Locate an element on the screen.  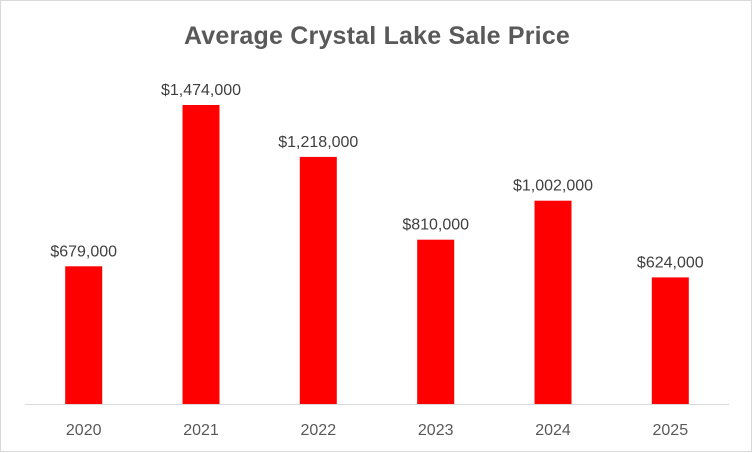
bar-2022 is located at coordinates (318, 280).